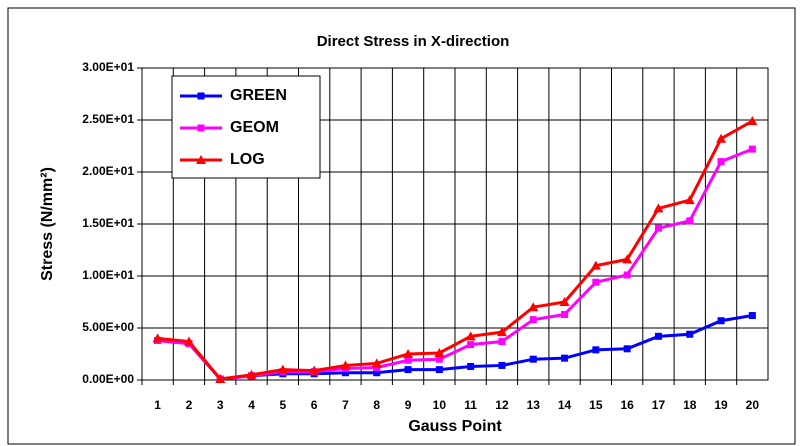  What do you see at coordinates (220, 405) in the screenshot?
I see `x-tick-label: 3` at bounding box center [220, 405].